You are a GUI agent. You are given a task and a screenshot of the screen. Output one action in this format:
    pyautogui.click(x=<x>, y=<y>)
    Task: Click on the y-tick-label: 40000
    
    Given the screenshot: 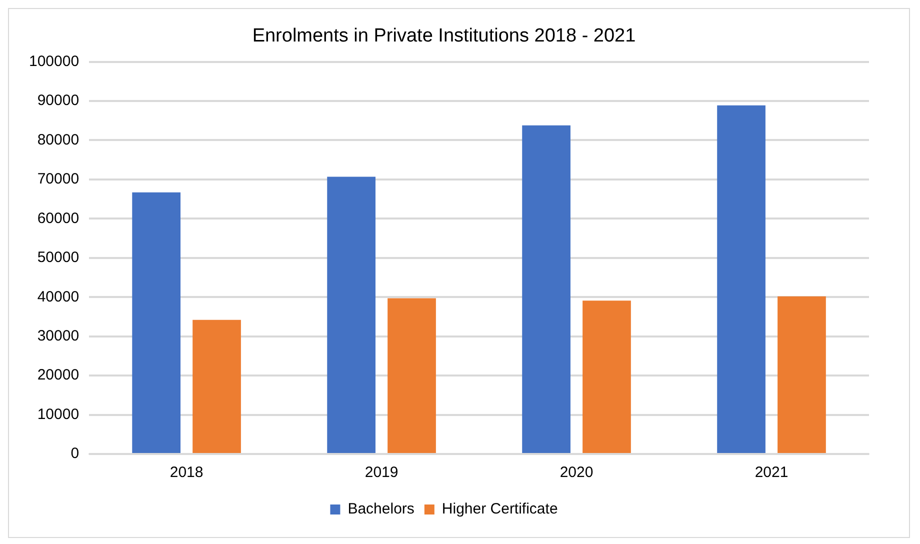 What is the action you would take?
    pyautogui.click(x=58, y=297)
    